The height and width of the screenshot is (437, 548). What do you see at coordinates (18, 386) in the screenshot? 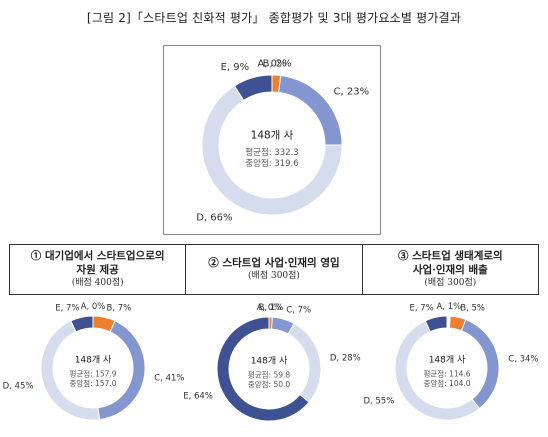
I see `slice-label-d: D, 45%` at bounding box center [18, 386].